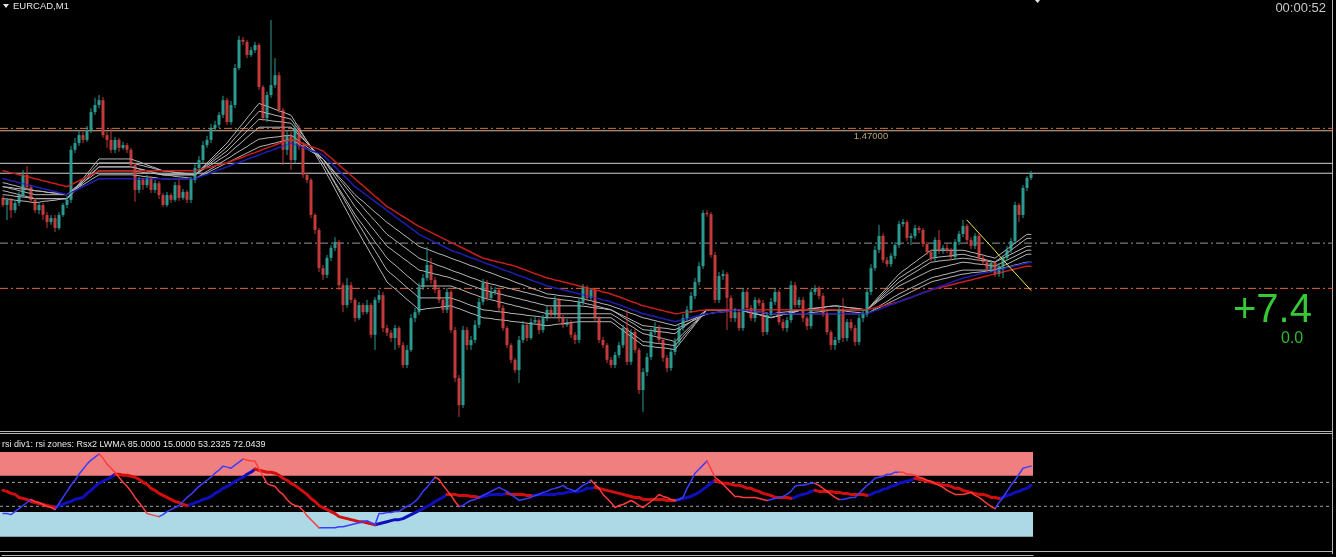 Image resolution: width=1336 pixels, height=557 pixels. I want to click on text: 0.0, so click(1292, 337).